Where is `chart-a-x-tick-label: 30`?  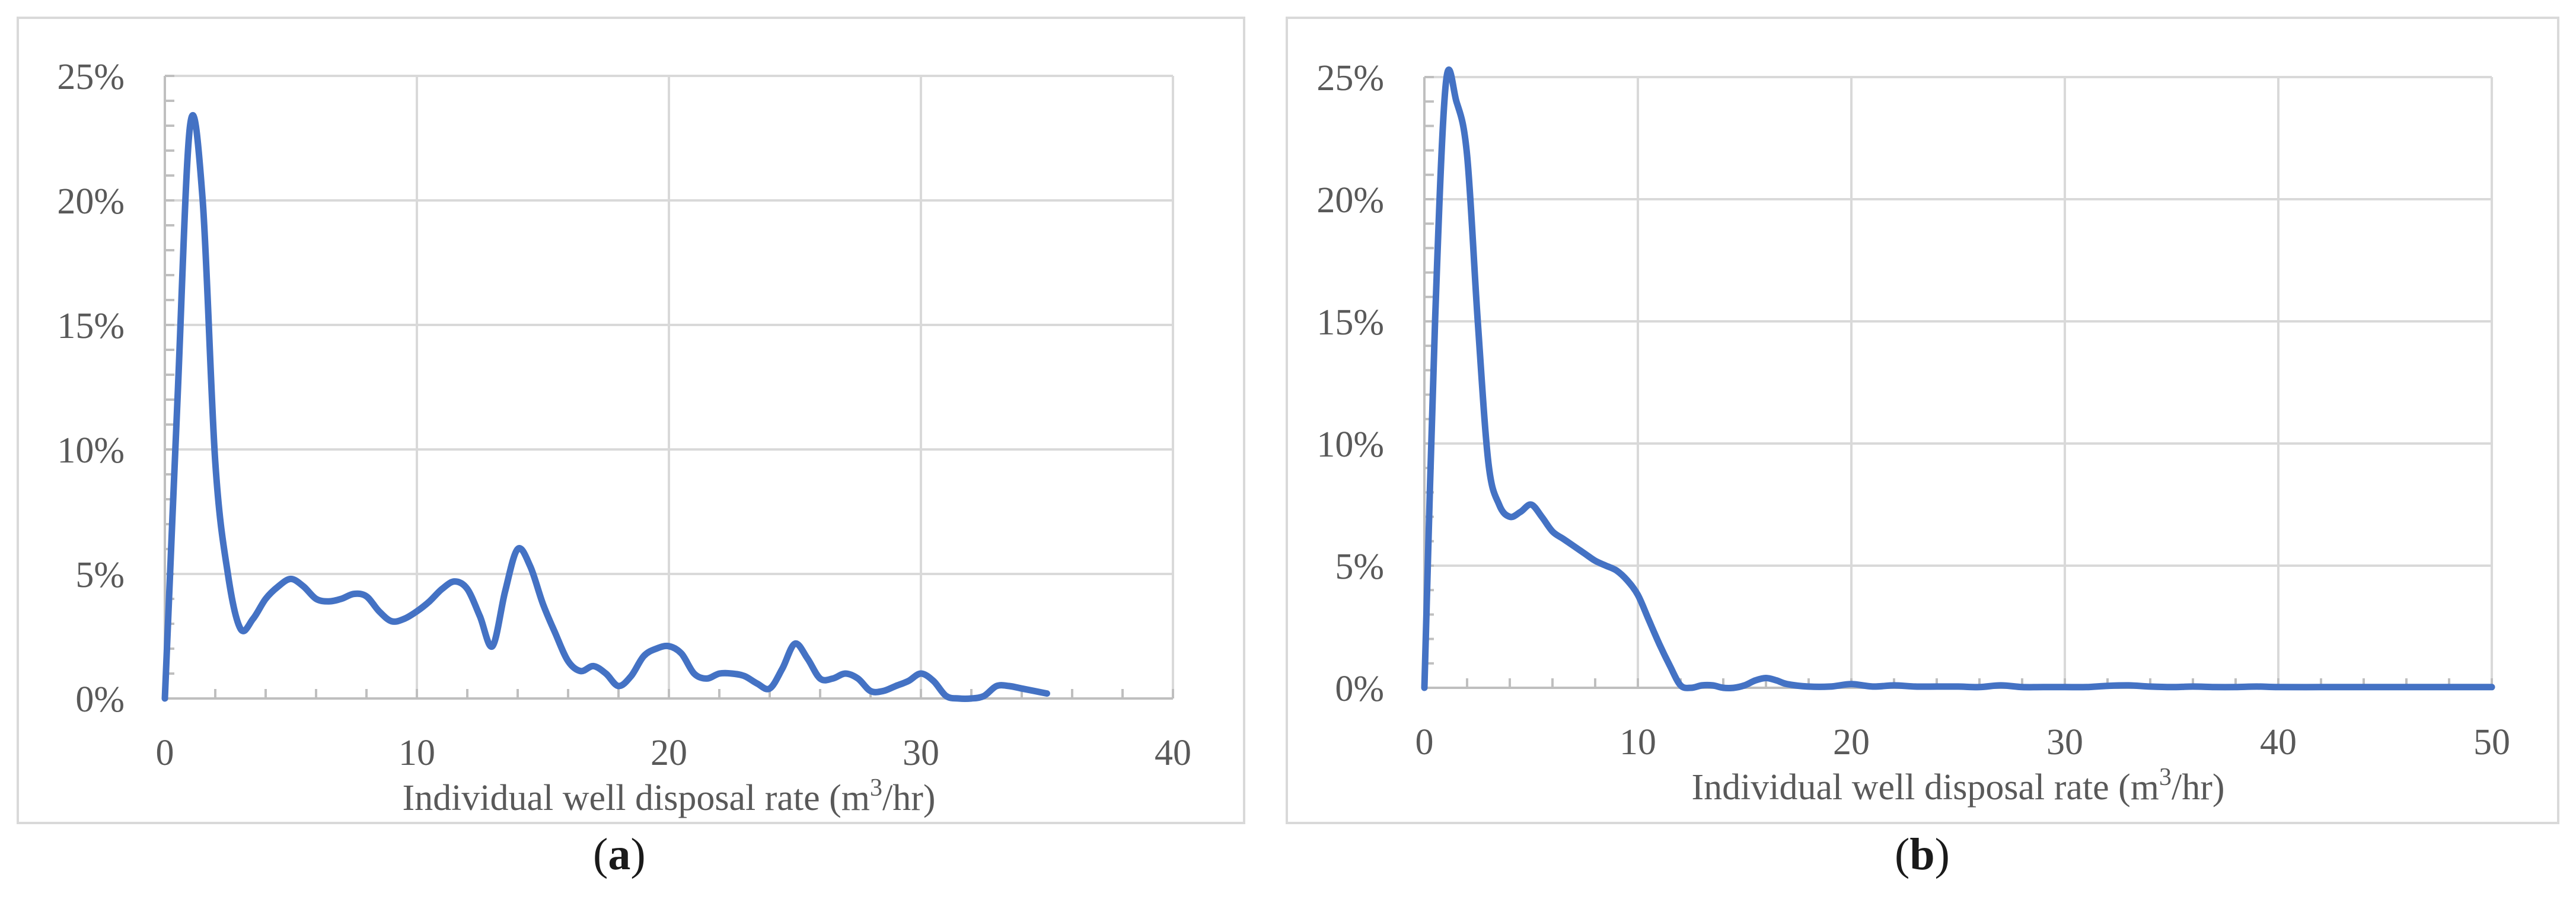
chart-a-x-tick-label: 30 is located at coordinates (921, 753).